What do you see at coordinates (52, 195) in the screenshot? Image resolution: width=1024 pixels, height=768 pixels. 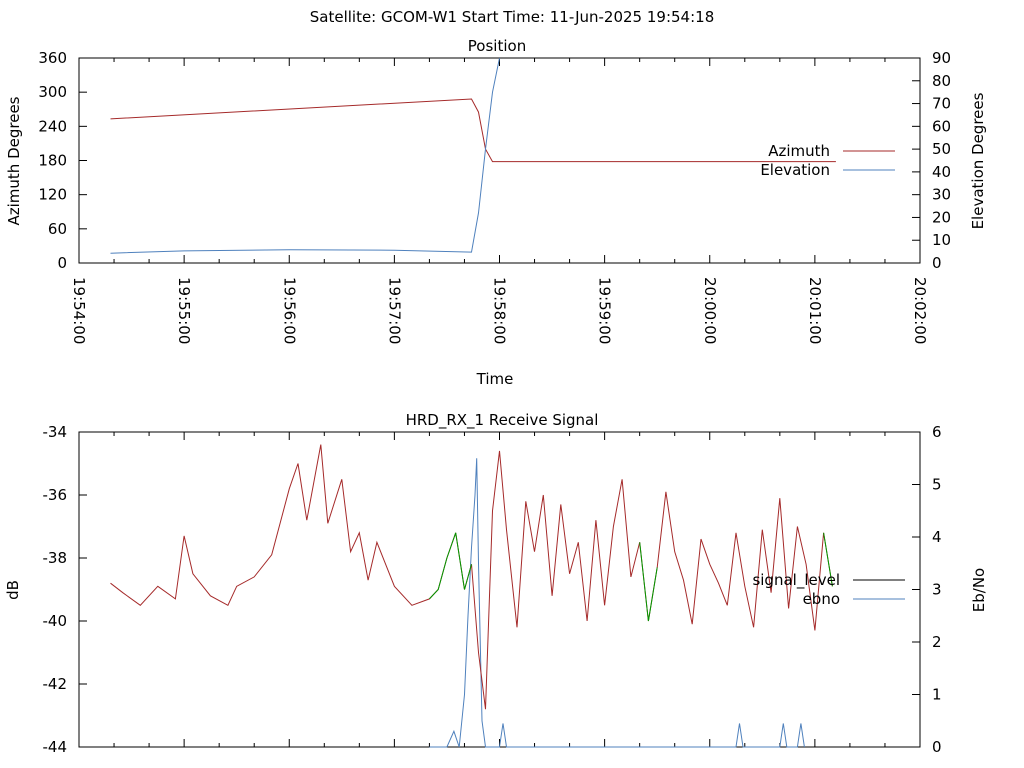 I see `left-tick-label: 120` at bounding box center [52, 195].